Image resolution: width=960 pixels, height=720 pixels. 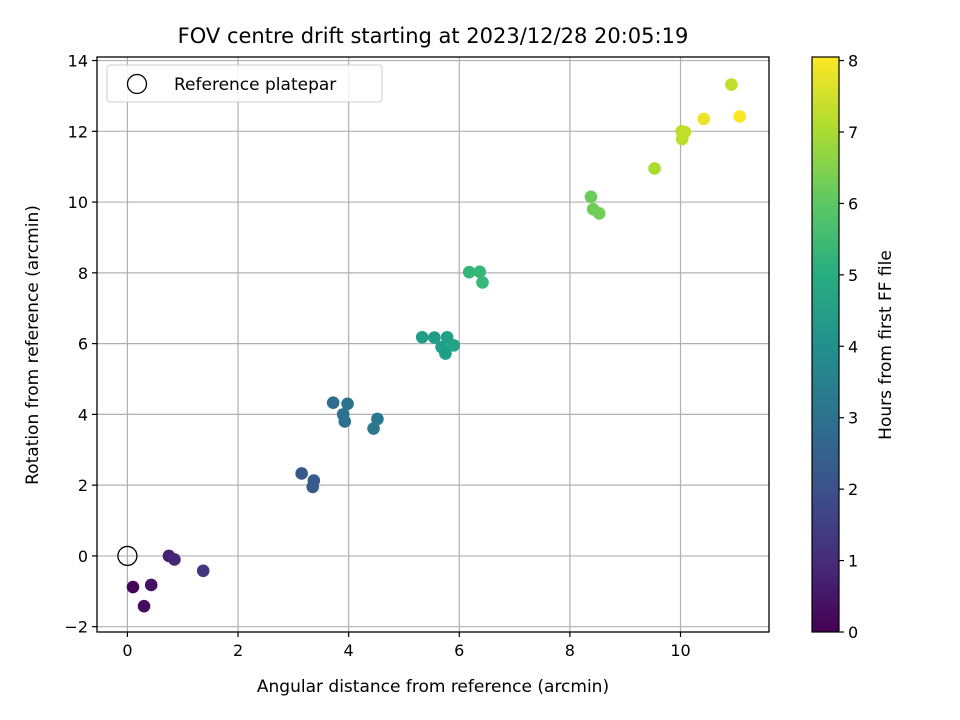 I want to click on x-tick-label: 10, so click(x=680, y=650).